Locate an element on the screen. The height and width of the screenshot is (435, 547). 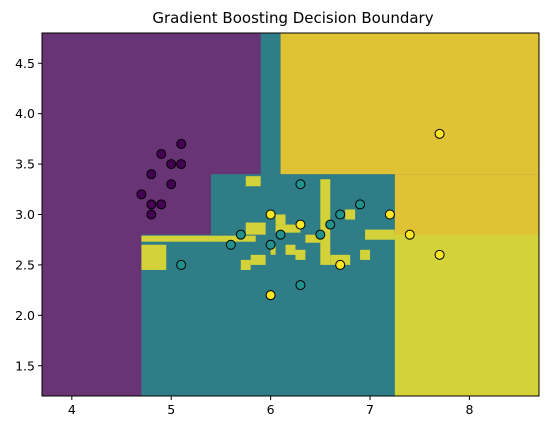
y-tick-label: 4.5 is located at coordinates (25, 63).